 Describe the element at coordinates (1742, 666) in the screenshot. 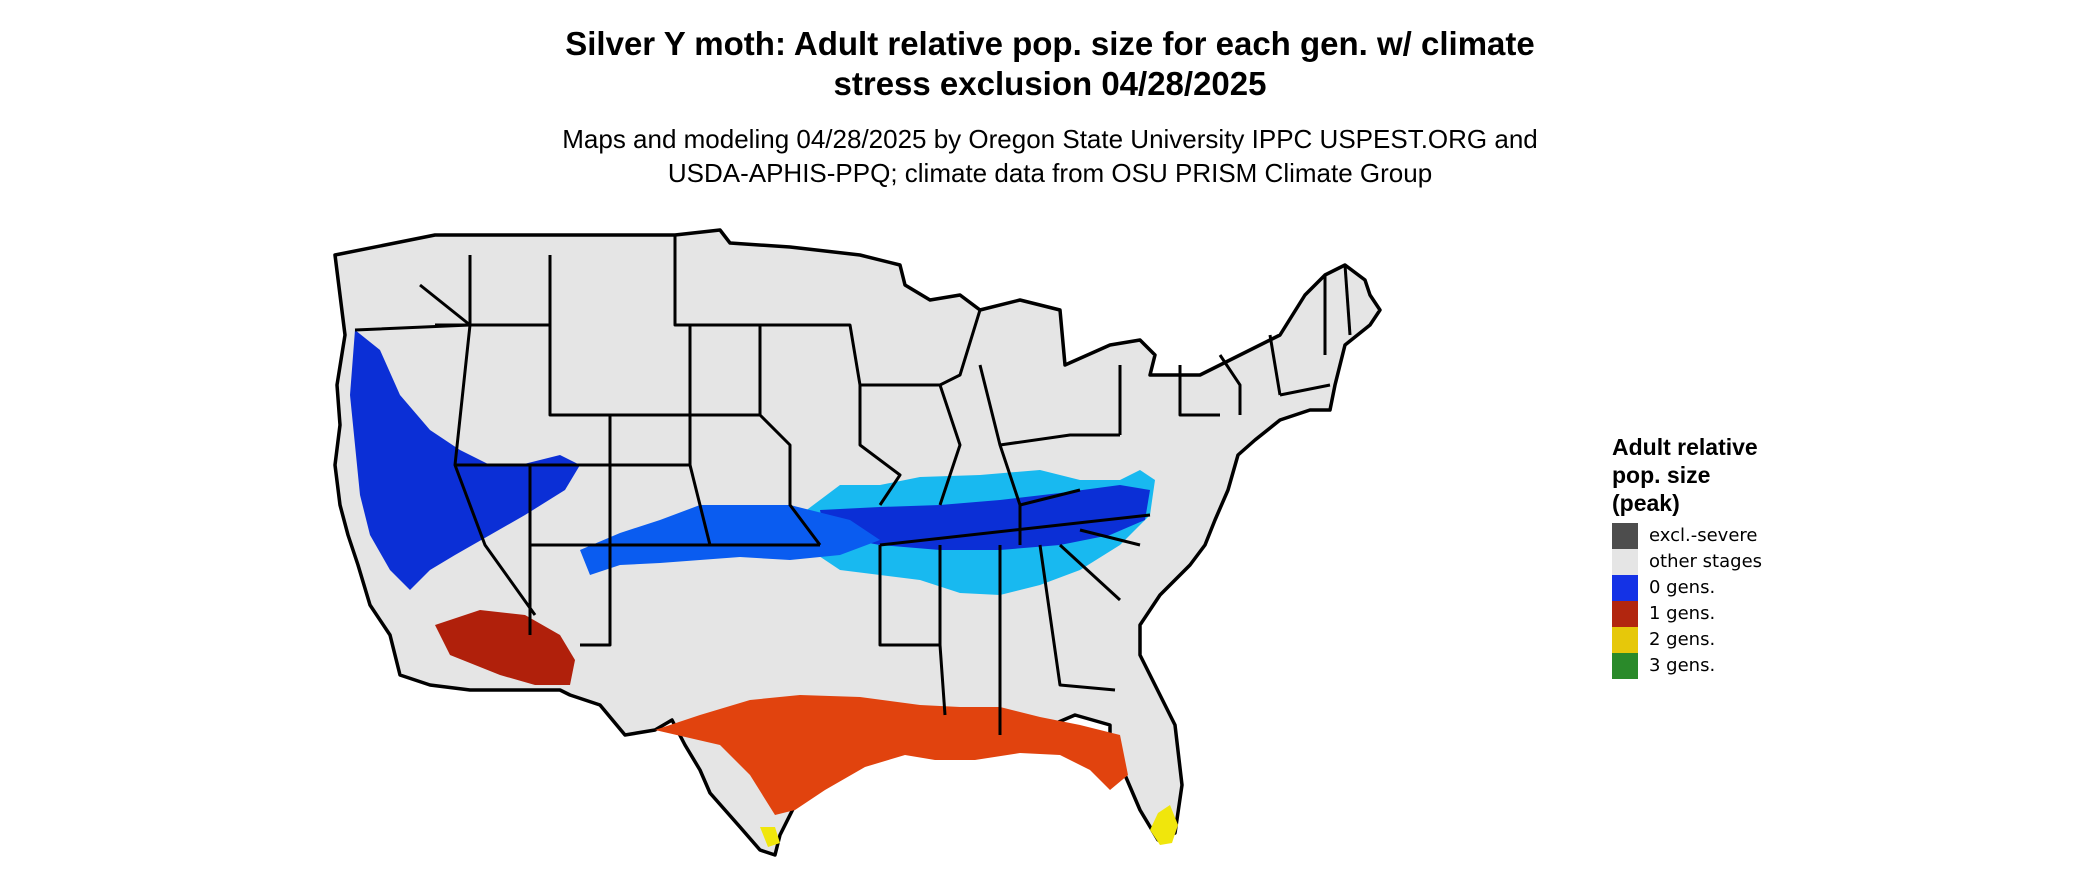

I see `legend-item-3-gens: 3 gens.` at that location.